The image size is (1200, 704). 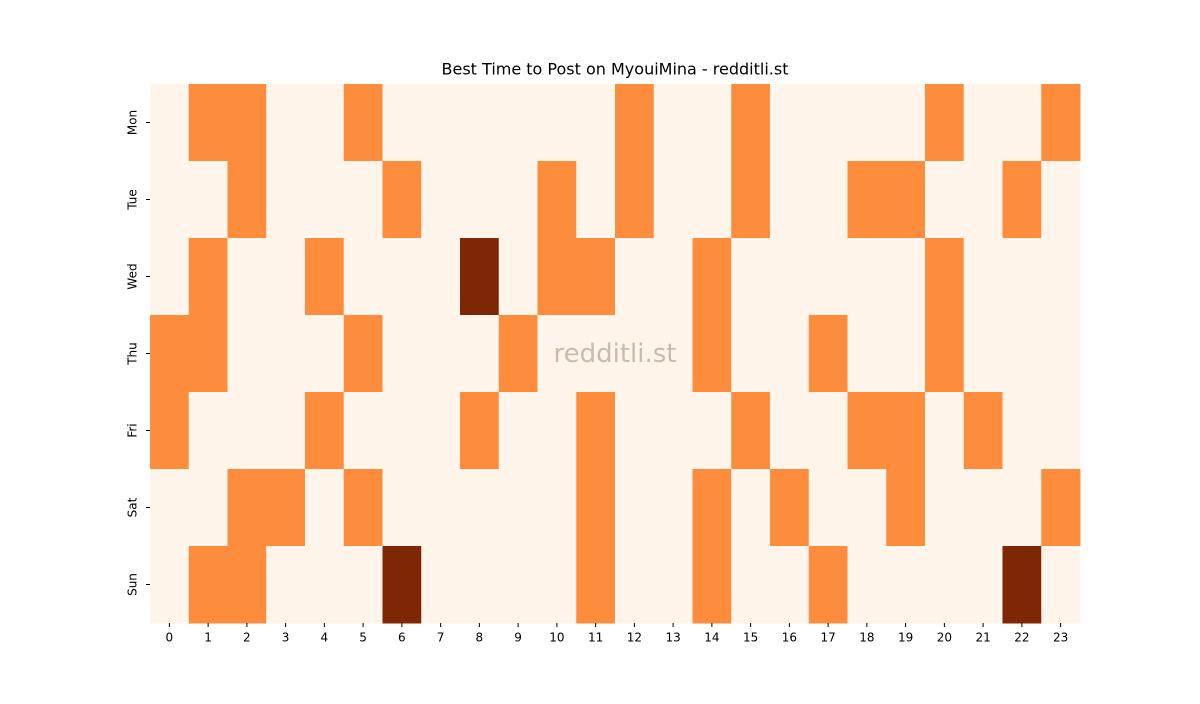 What do you see at coordinates (208, 638) in the screenshot?
I see `x-tick-label: 1` at bounding box center [208, 638].